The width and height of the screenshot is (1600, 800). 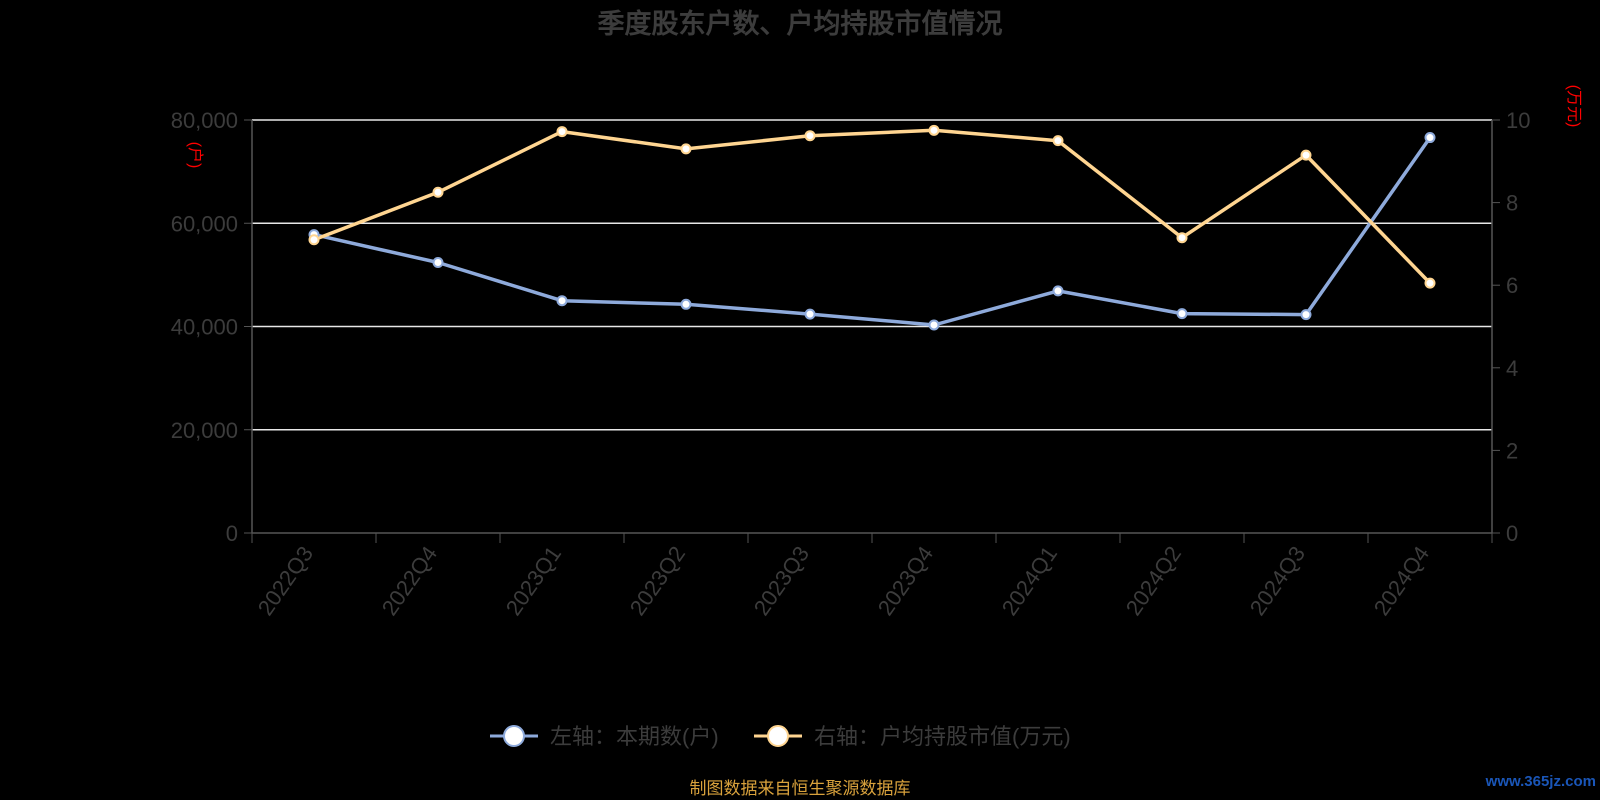 What do you see at coordinates (533, 581) in the screenshot?
I see `x-axis-tick-label: 2023Q1` at bounding box center [533, 581].